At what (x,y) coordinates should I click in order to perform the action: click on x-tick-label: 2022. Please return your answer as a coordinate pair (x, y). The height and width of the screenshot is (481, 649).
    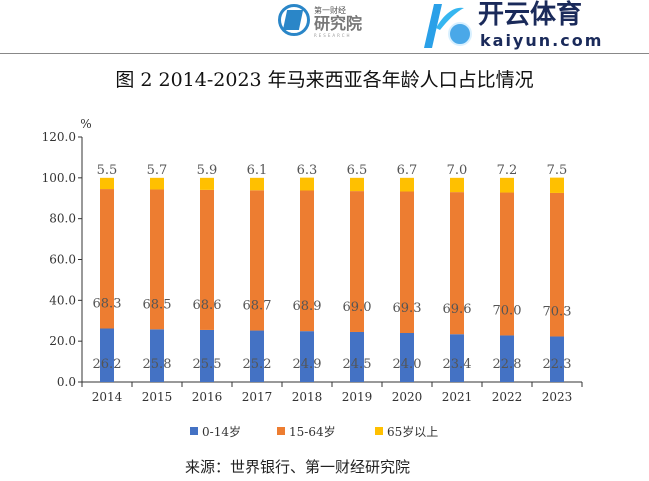
    Looking at the image, I should click on (507, 397).